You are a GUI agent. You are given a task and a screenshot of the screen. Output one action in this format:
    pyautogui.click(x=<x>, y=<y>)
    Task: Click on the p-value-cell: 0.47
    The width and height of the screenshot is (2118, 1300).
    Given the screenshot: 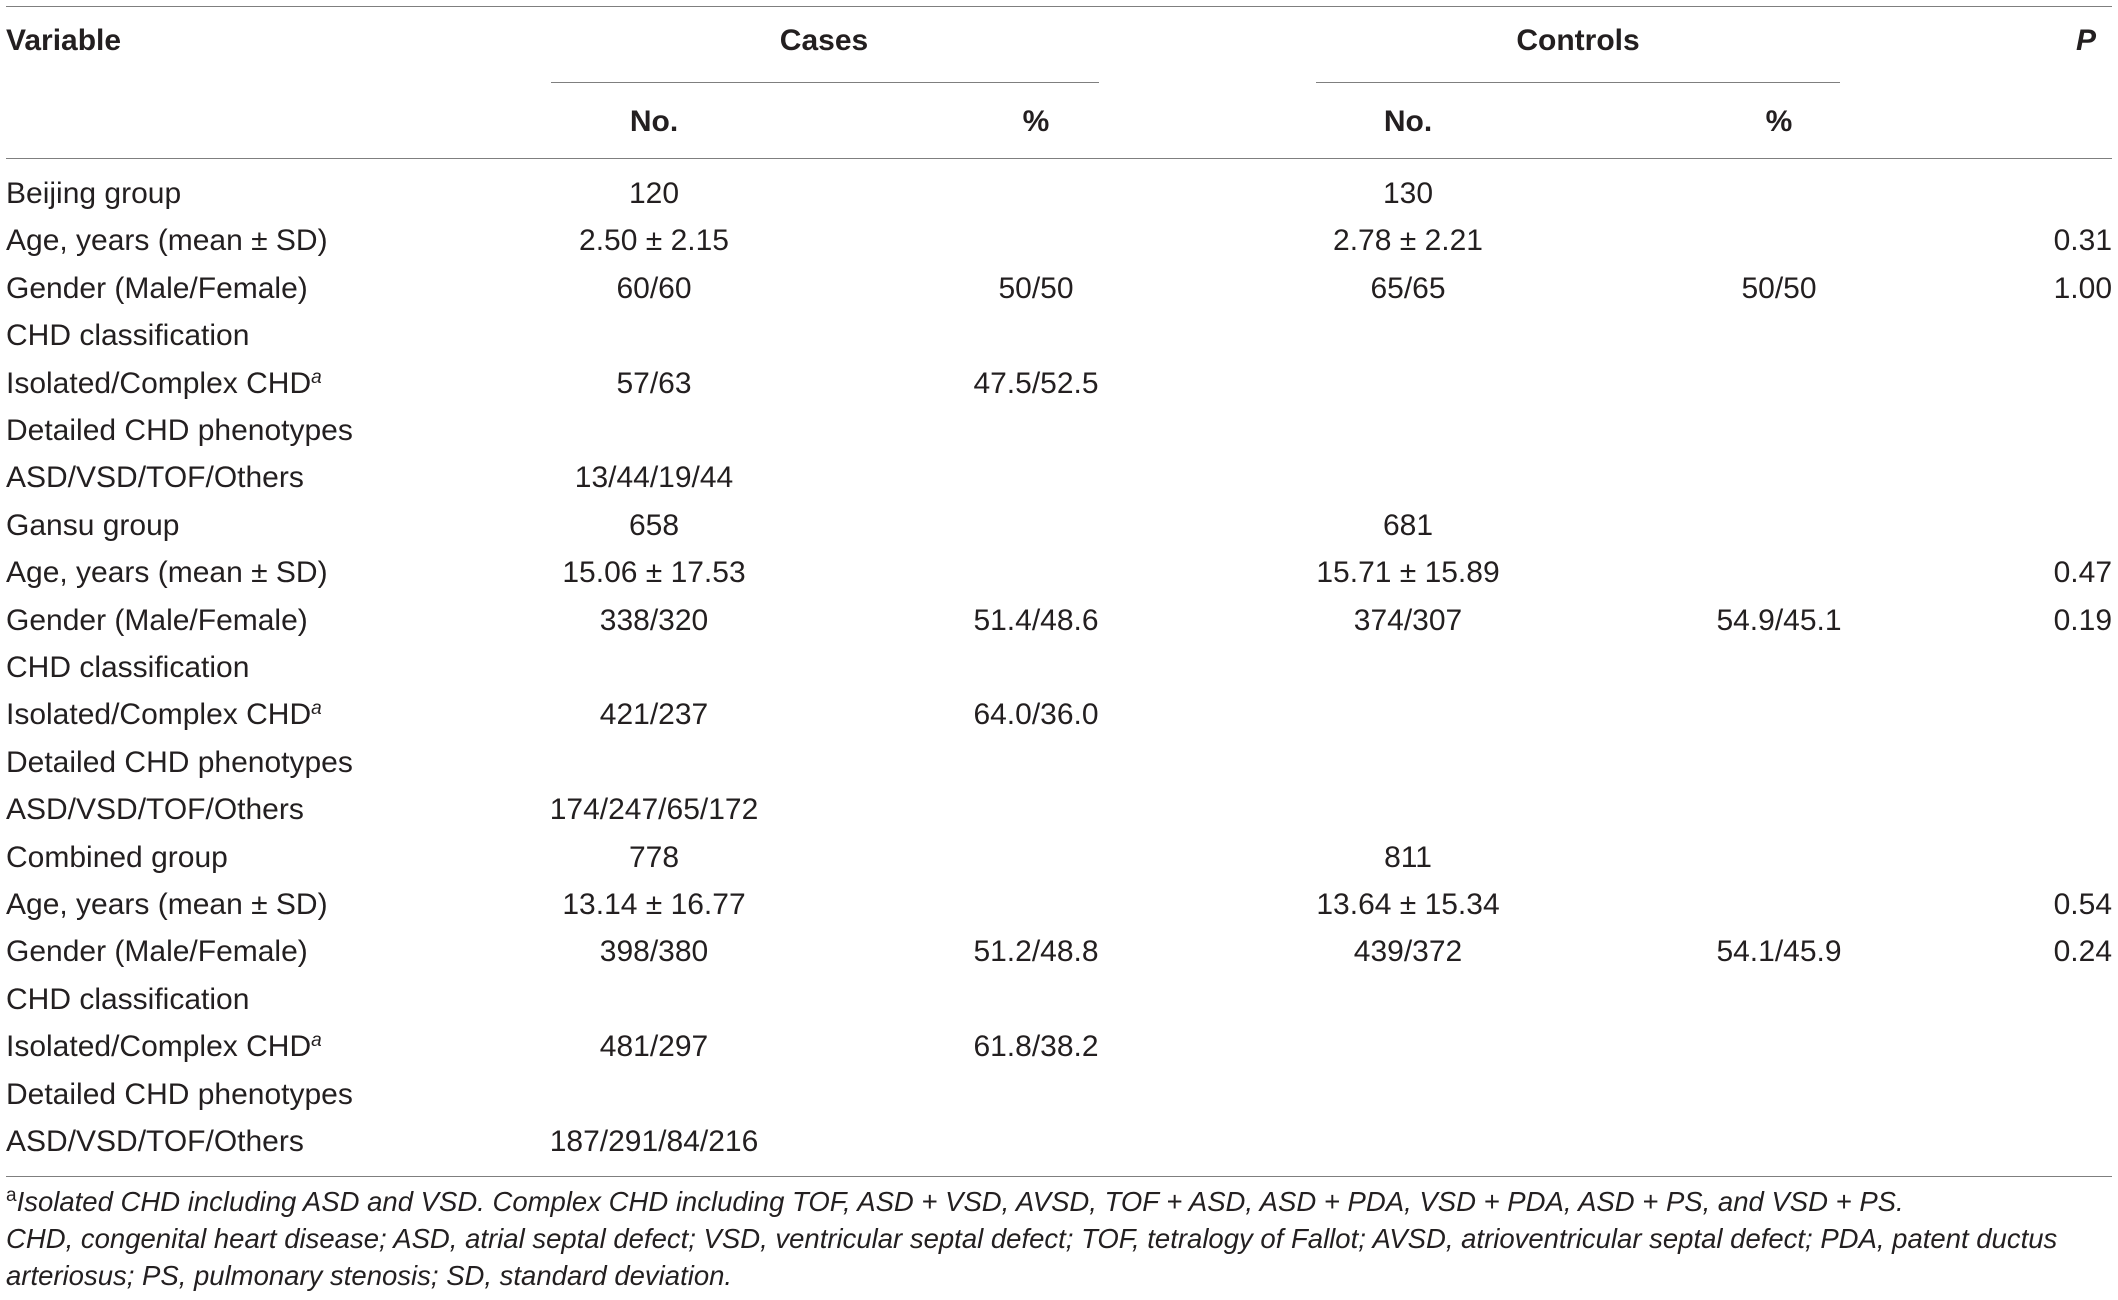 What is the action you would take?
    pyautogui.click(x=2082, y=572)
    